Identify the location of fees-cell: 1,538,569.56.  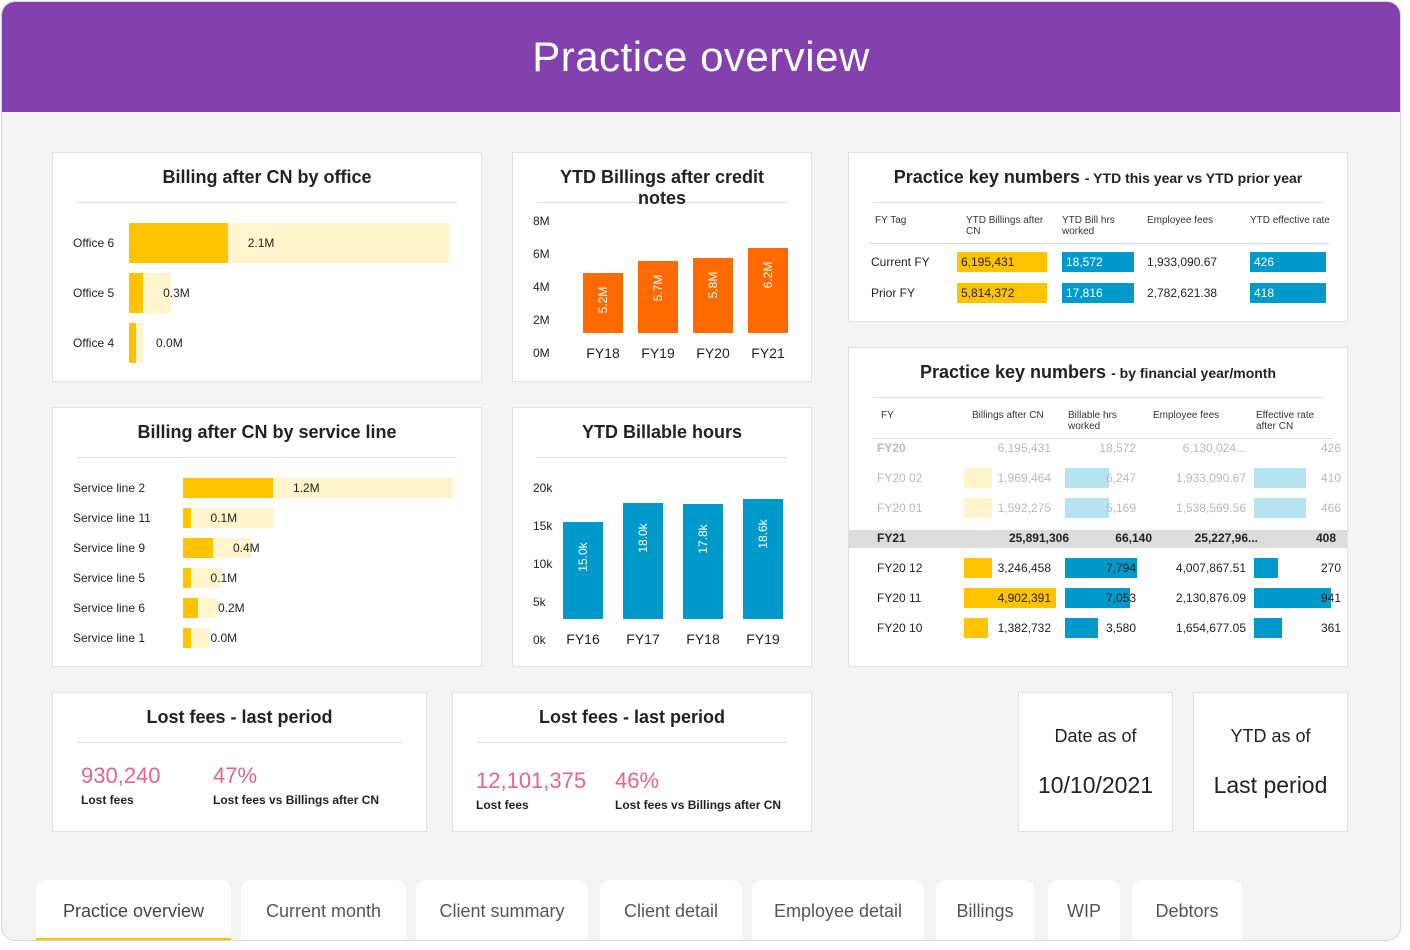
(1210, 508).